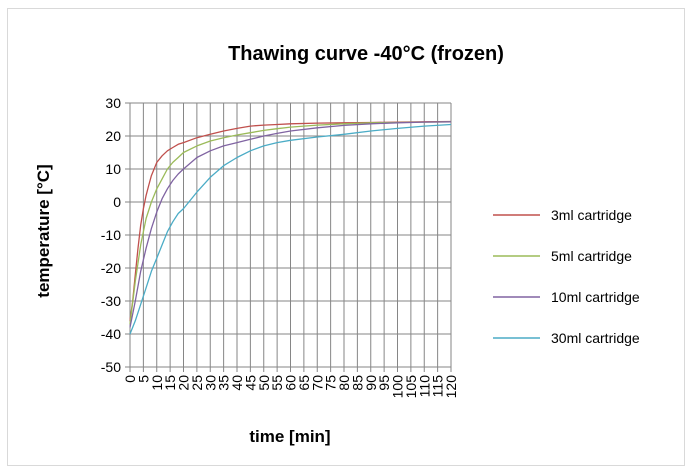  I want to click on y-tick-label: 10, so click(113, 169).